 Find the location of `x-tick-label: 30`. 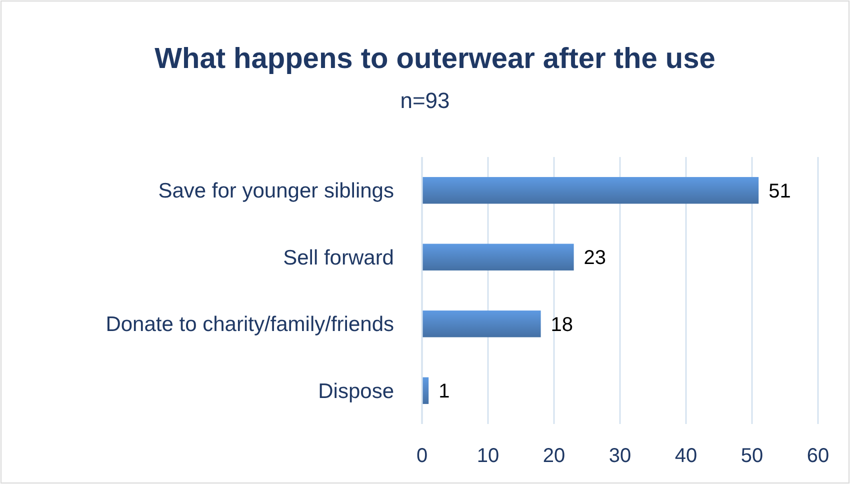

x-tick-label: 30 is located at coordinates (620, 456).